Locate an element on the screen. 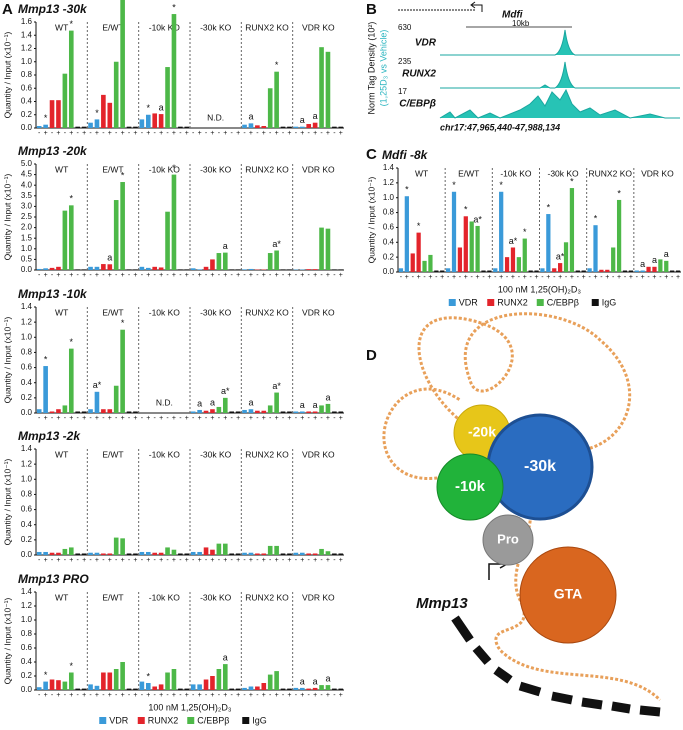 The width and height of the screenshot is (683, 730). y-tick-label: 0.8 is located at coordinates (27, 74).